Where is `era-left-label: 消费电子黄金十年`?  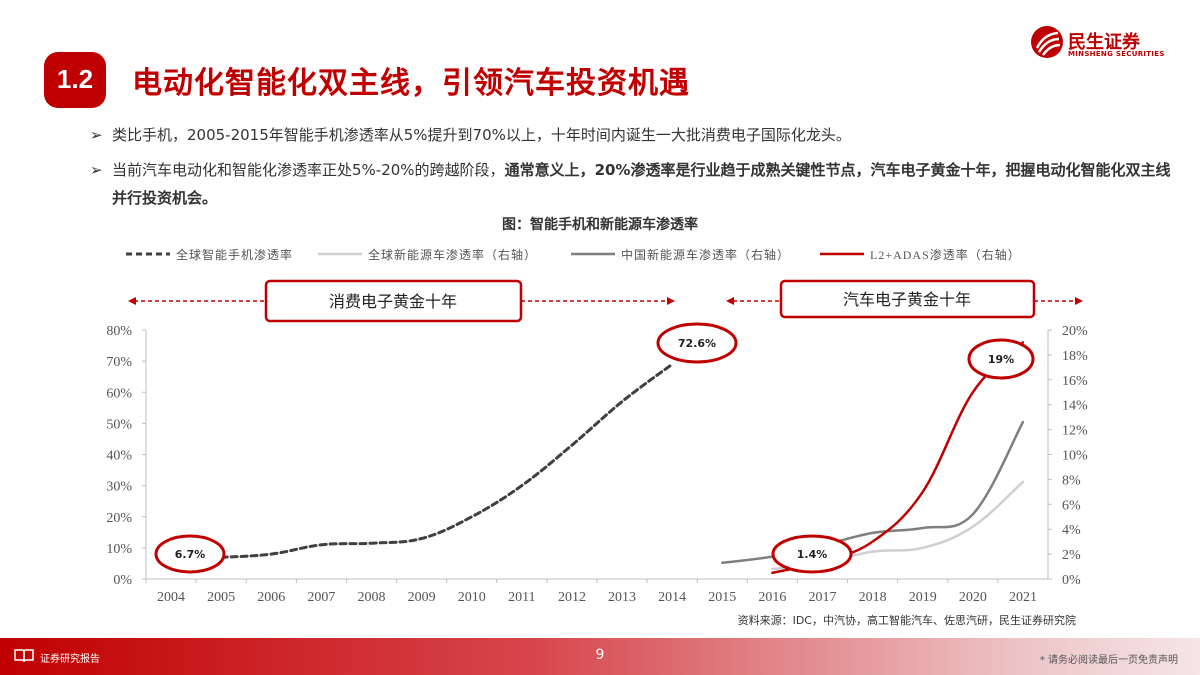
era-left-label: 消费电子黄金十年 is located at coordinates (393, 301).